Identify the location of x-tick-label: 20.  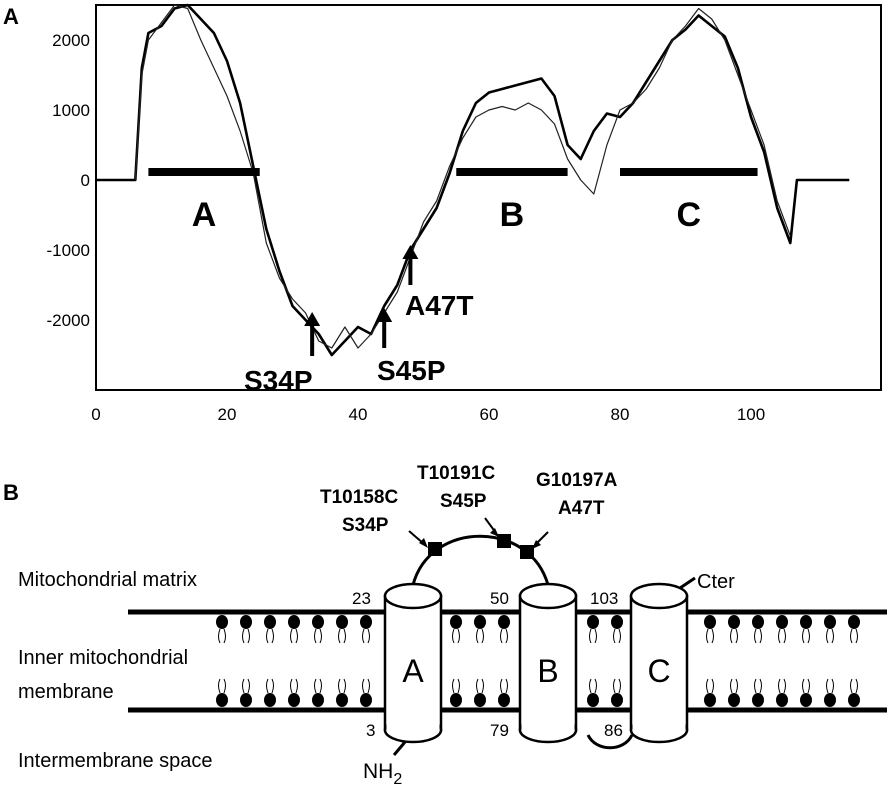
(227, 414).